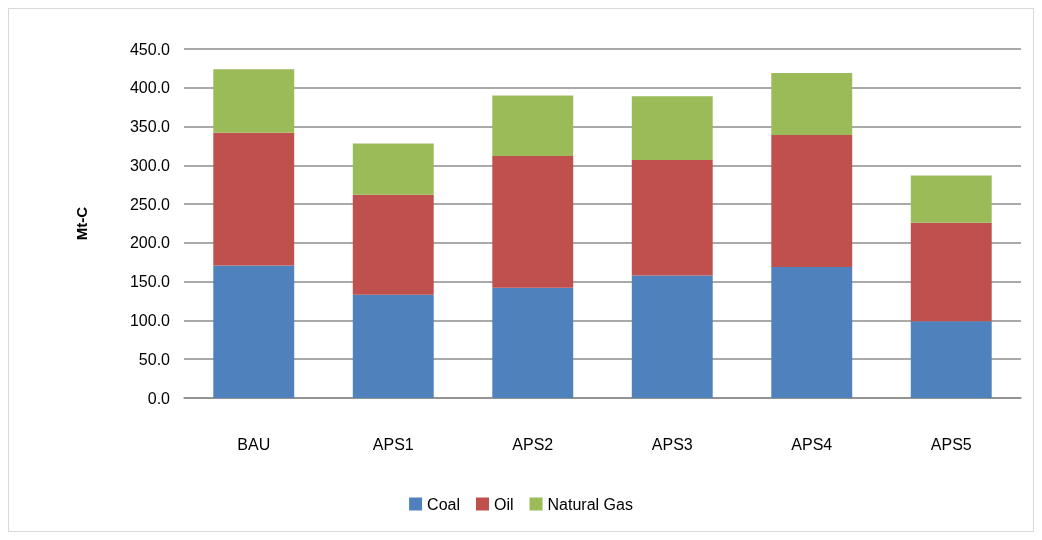 This screenshot has width=1042, height=540. Describe the element at coordinates (951, 444) in the screenshot. I see `x-tick-label: APS5` at that location.